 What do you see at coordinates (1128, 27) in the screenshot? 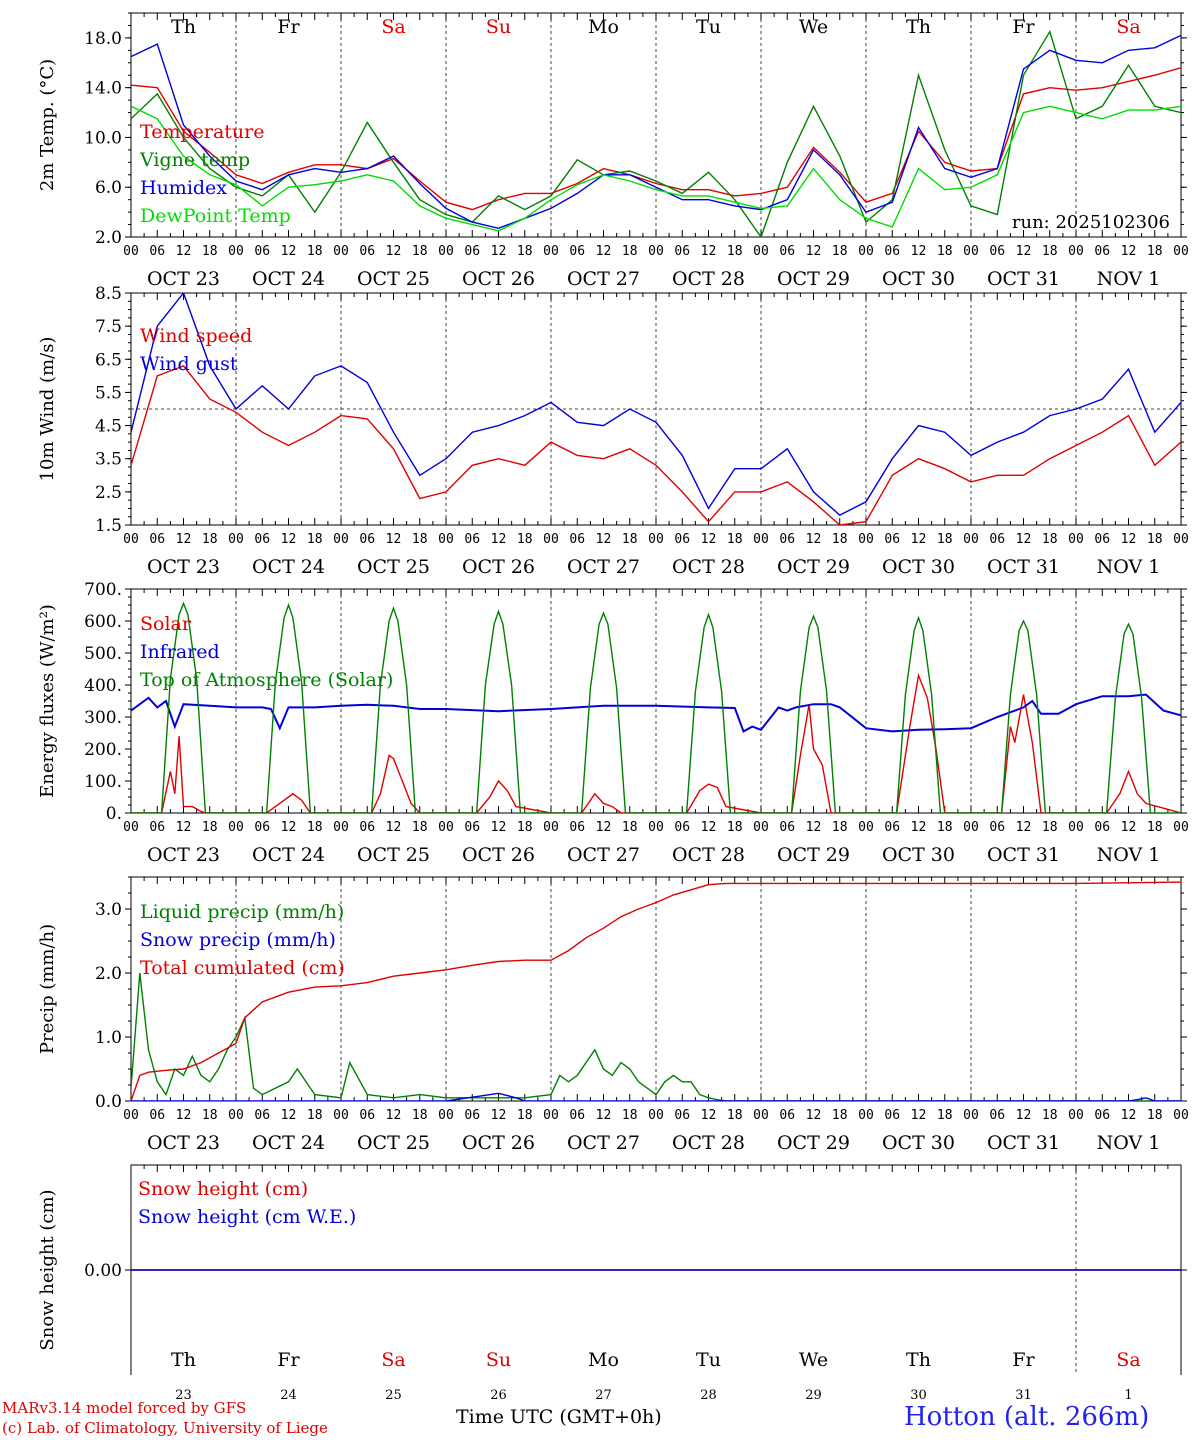
I see `day-name: Sa` at bounding box center [1128, 27].